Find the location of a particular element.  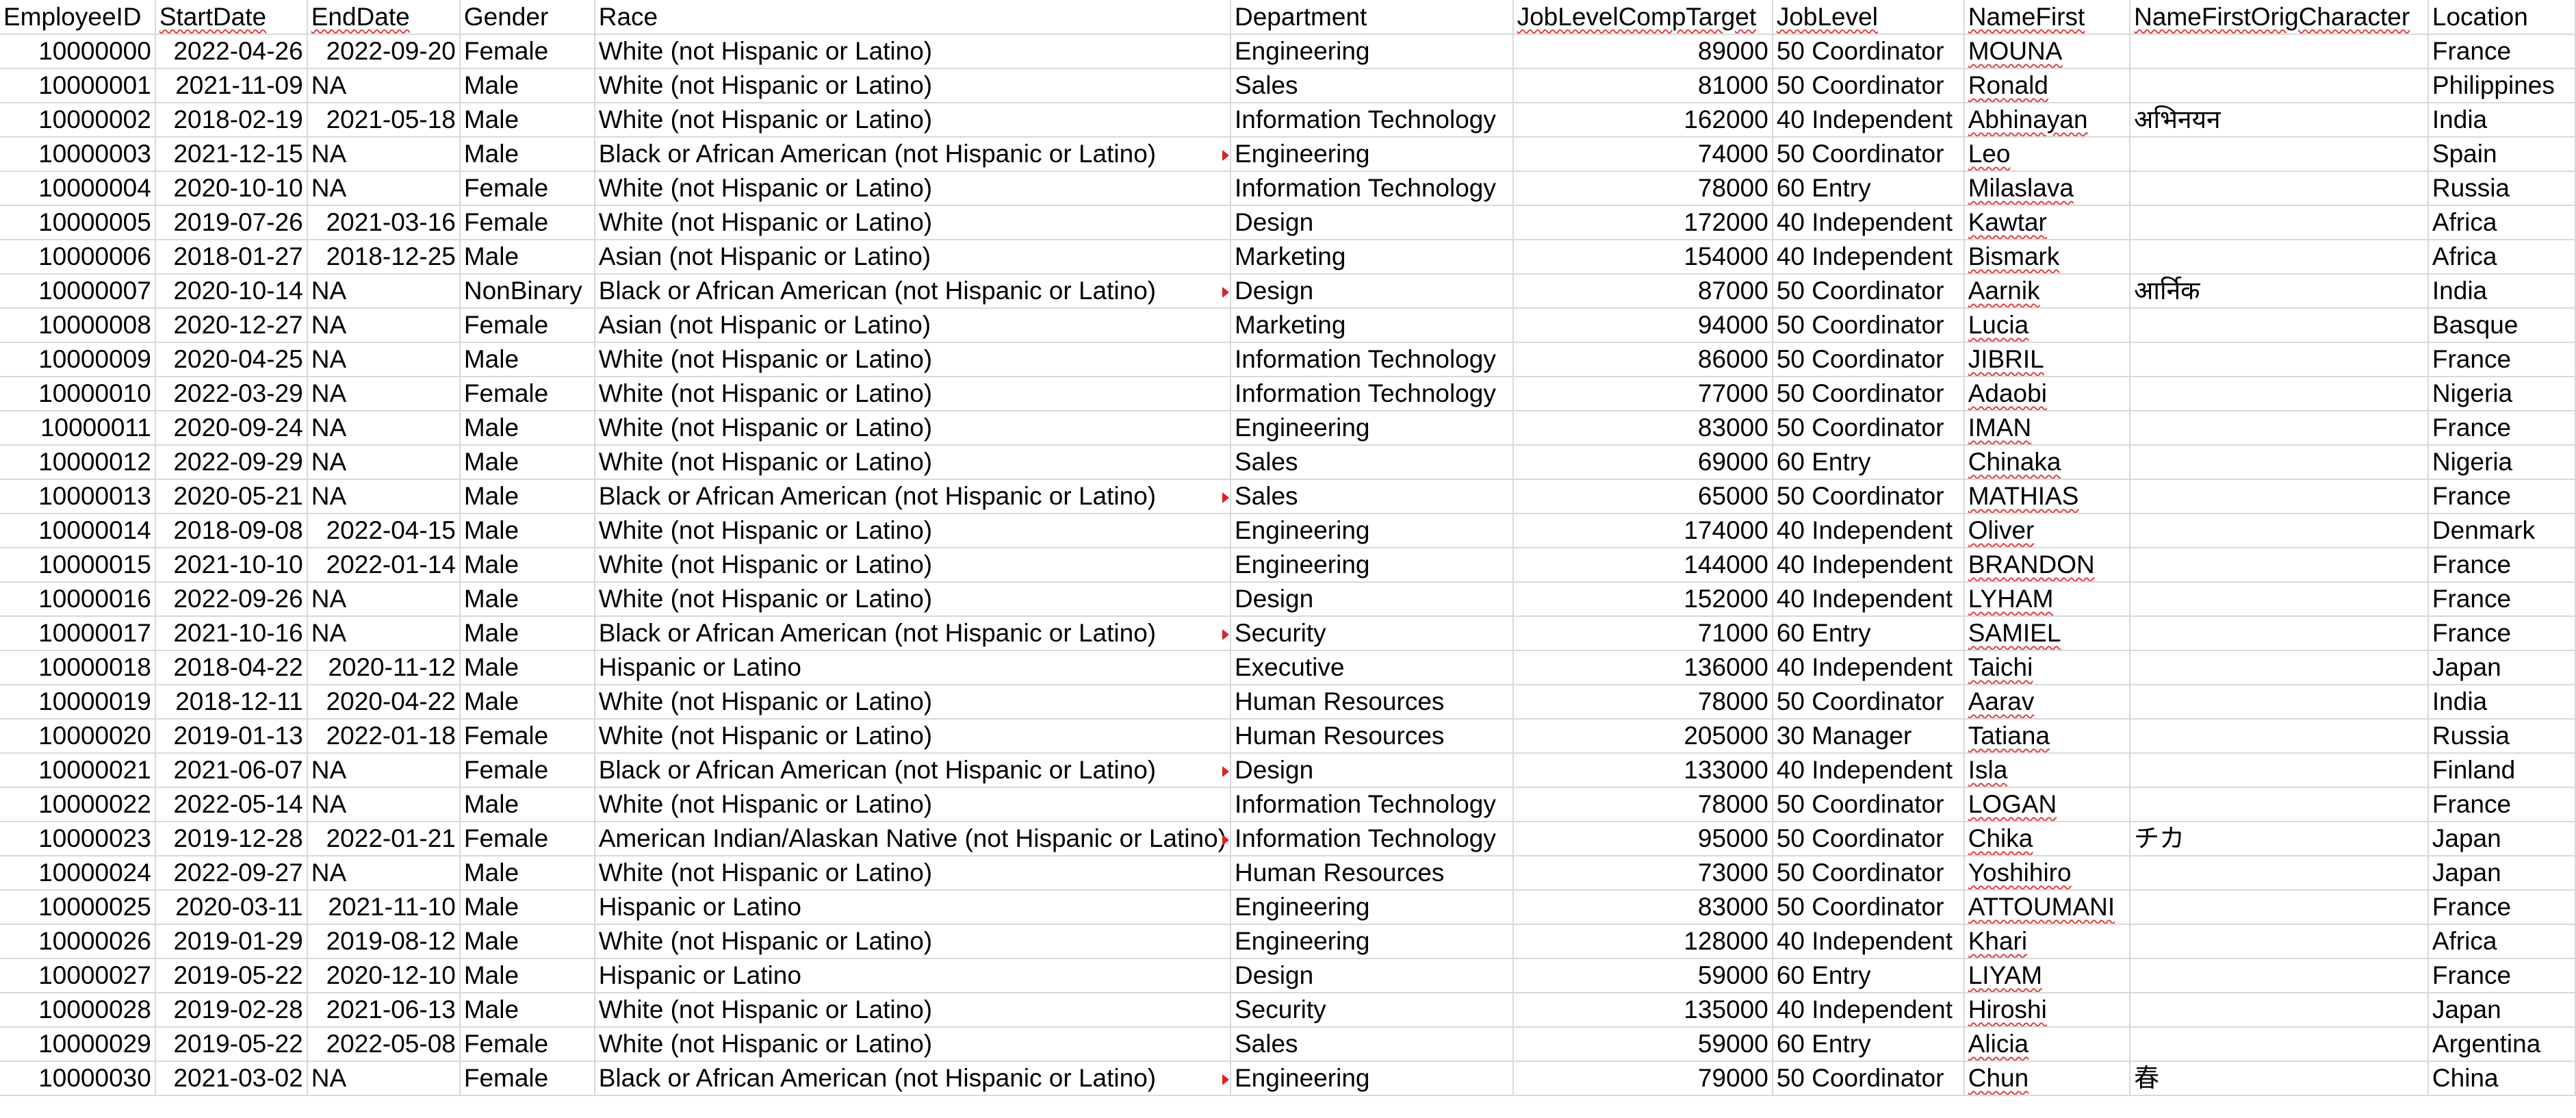

cell-loc: France is located at coordinates (2501, 496).